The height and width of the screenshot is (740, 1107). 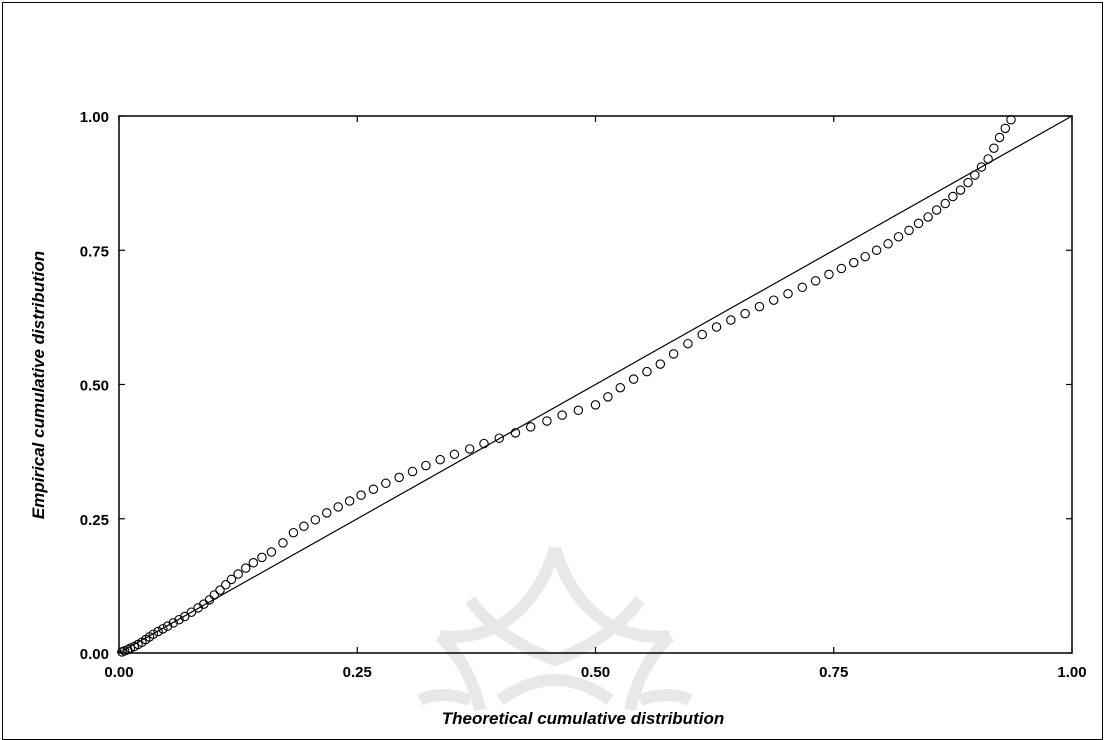 What do you see at coordinates (94, 251) in the screenshot?
I see `y-tick-label: 0.75` at bounding box center [94, 251].